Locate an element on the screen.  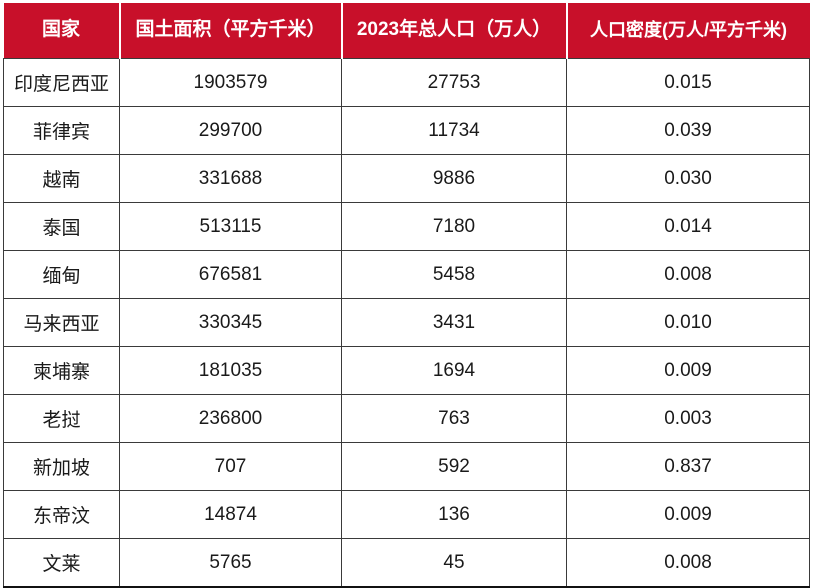
table-row: 泰国 513115 7180 0.014 is located at coordinates (406, 226).